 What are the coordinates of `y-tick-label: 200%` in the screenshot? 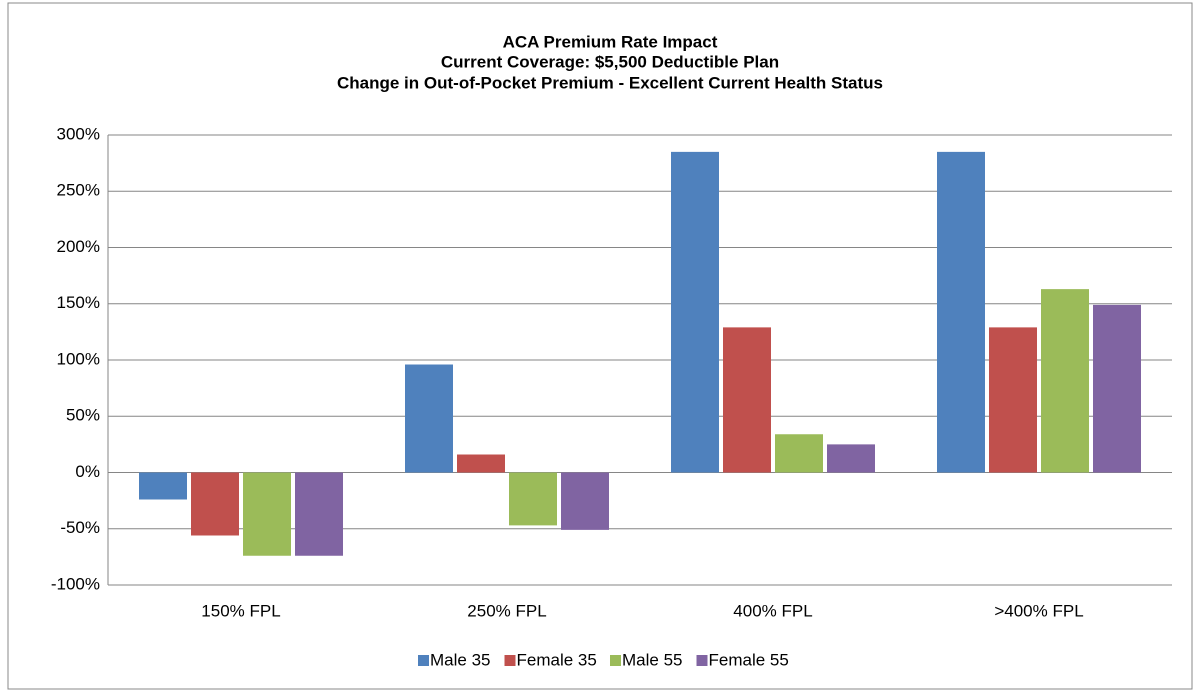 It's located at (78, 246).